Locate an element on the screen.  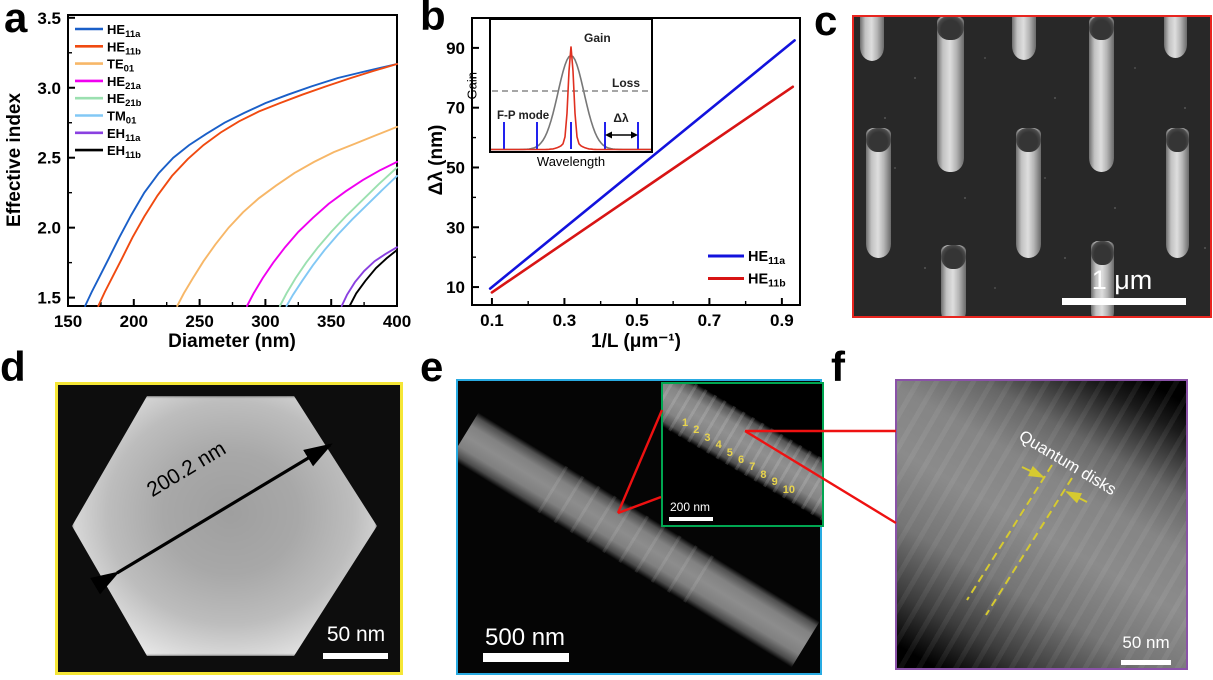
legend-label-HE11a: HE11a is located at coordinates (124, 31).